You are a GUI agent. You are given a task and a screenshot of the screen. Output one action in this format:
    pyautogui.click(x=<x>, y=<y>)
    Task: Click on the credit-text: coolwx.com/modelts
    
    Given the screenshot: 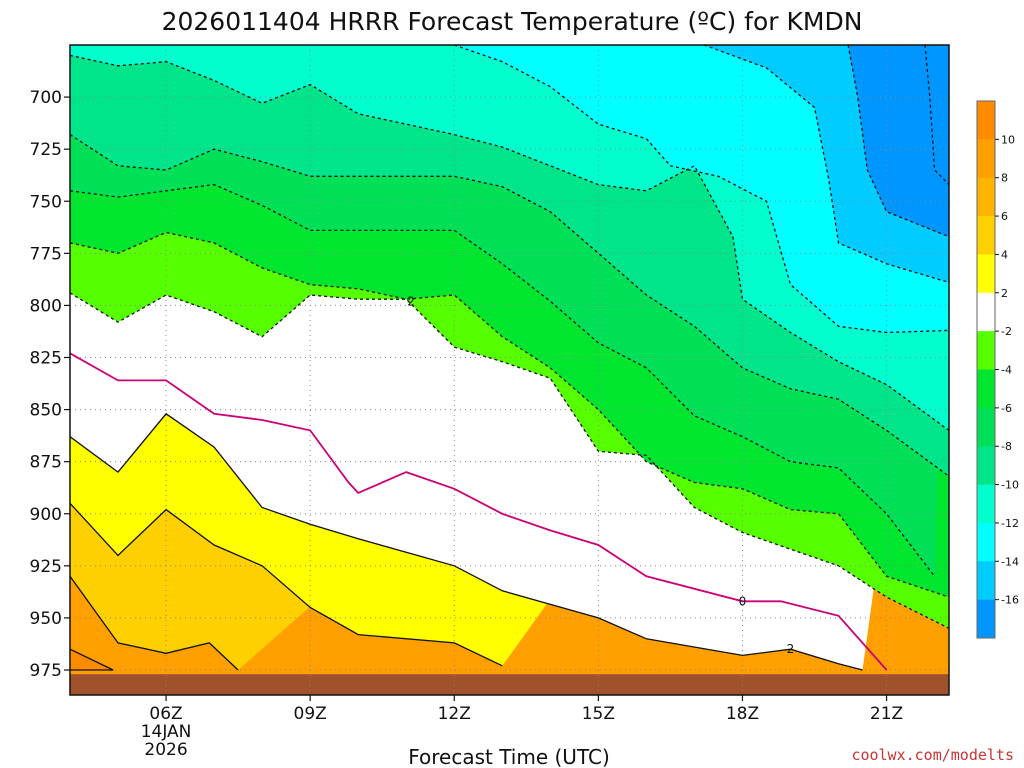 What is the action you would take?
    pyautogui.click(x=932, y=755)
    